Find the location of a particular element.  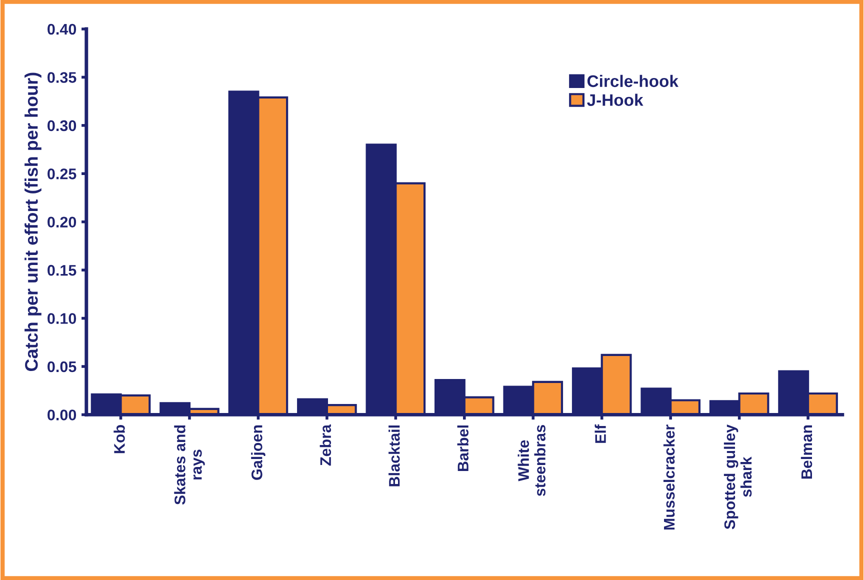

x-tick-label: Elf is located at coordinates (600, 433).